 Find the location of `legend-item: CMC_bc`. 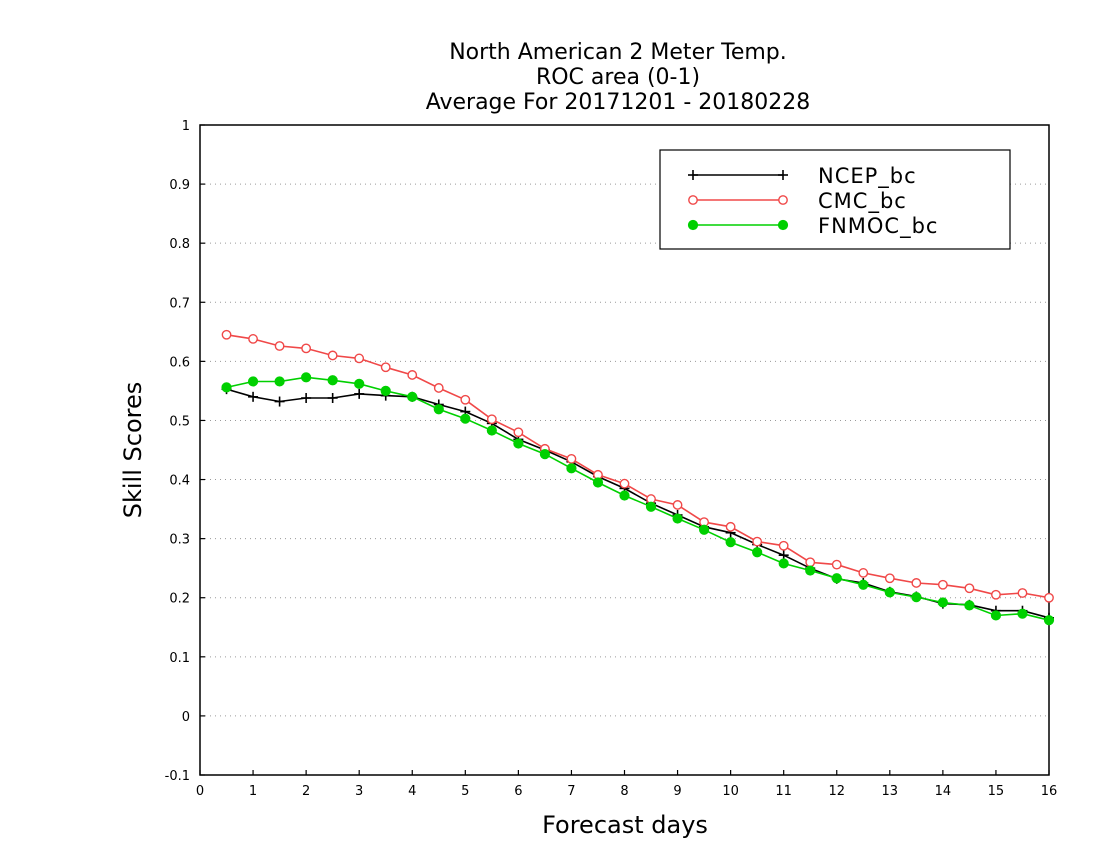

legend-item: CMC_bc is located at coordinates (797, 201).